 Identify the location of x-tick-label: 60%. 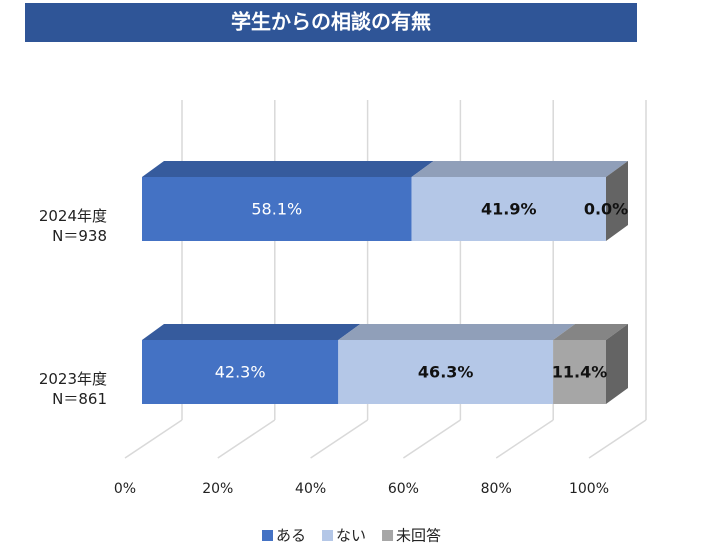
(403, 489).